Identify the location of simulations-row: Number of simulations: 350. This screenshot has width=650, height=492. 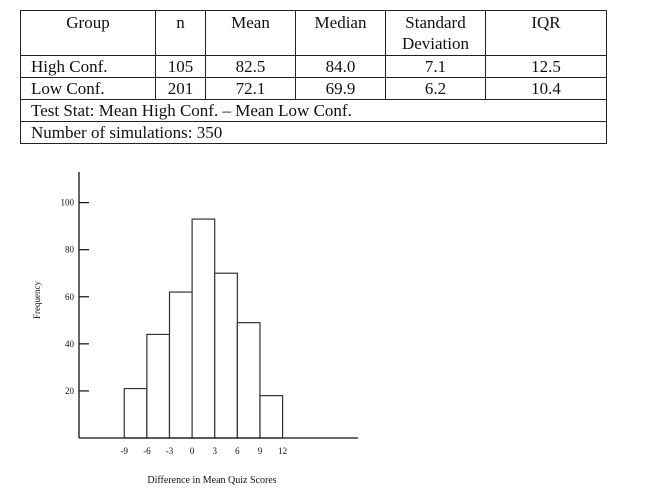
(313, 132).